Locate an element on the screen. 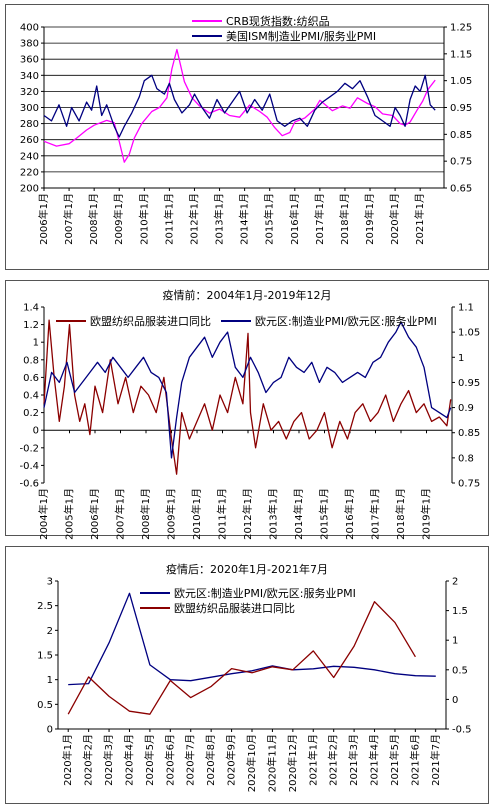  y-left-tick-label: 1 is located at coordinates (36, 343).